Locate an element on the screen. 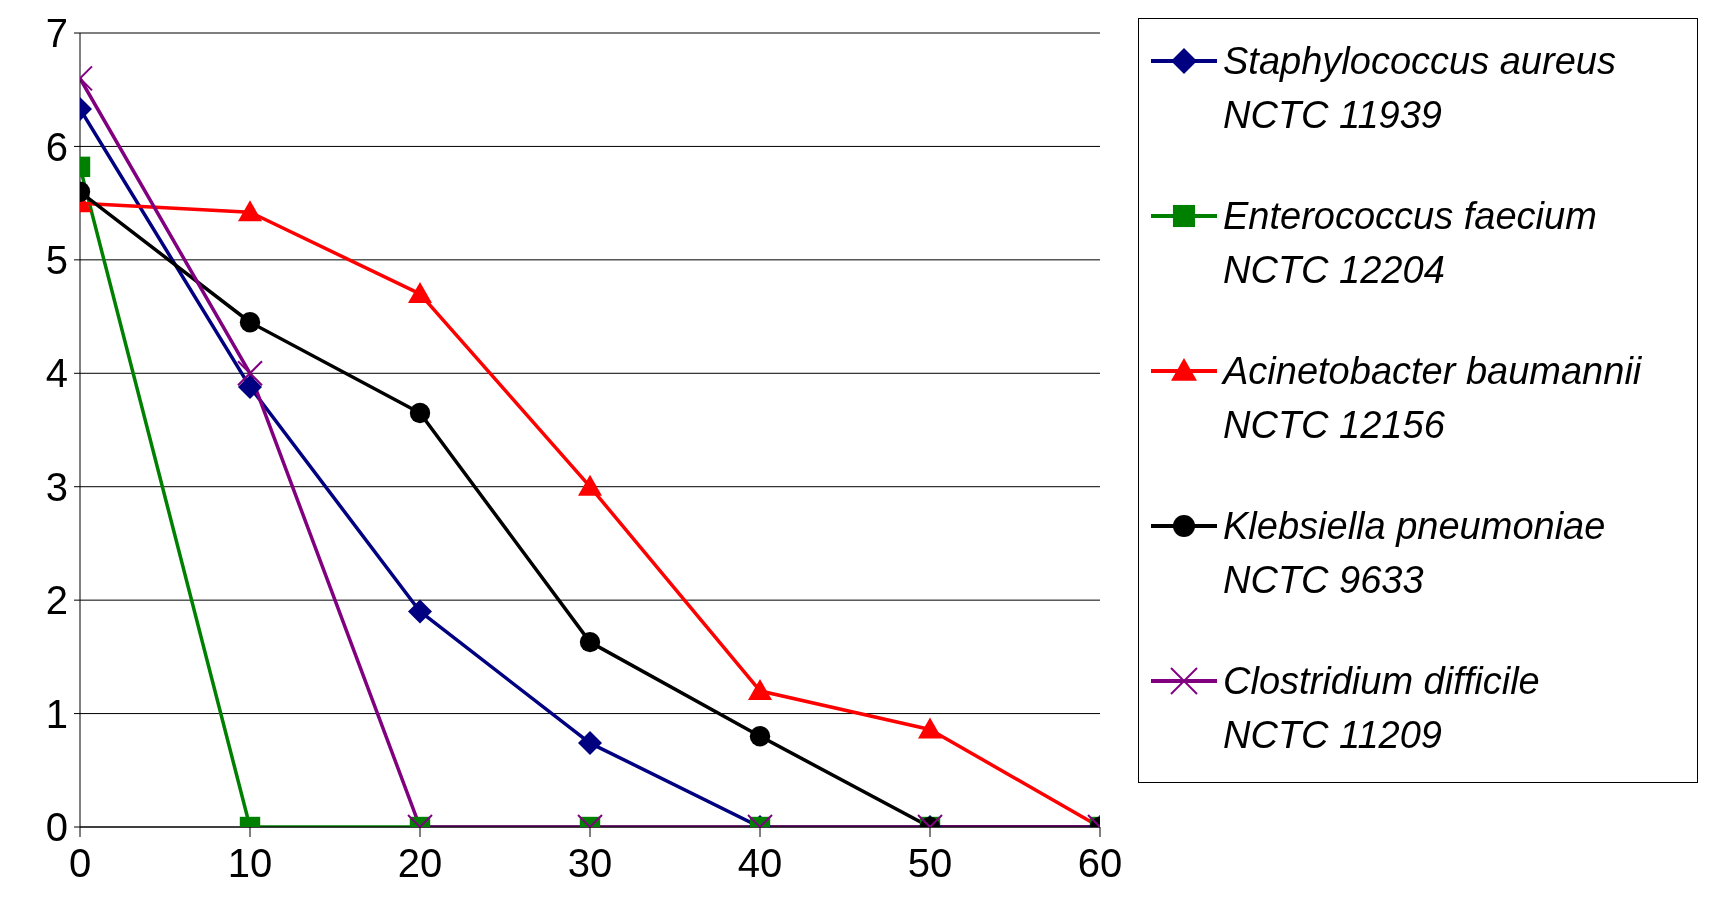 This screenshot has height=920, width=1725. legend-label: Enterococcus faecium NCTC 12204 is located at coordinates (1410, 243).